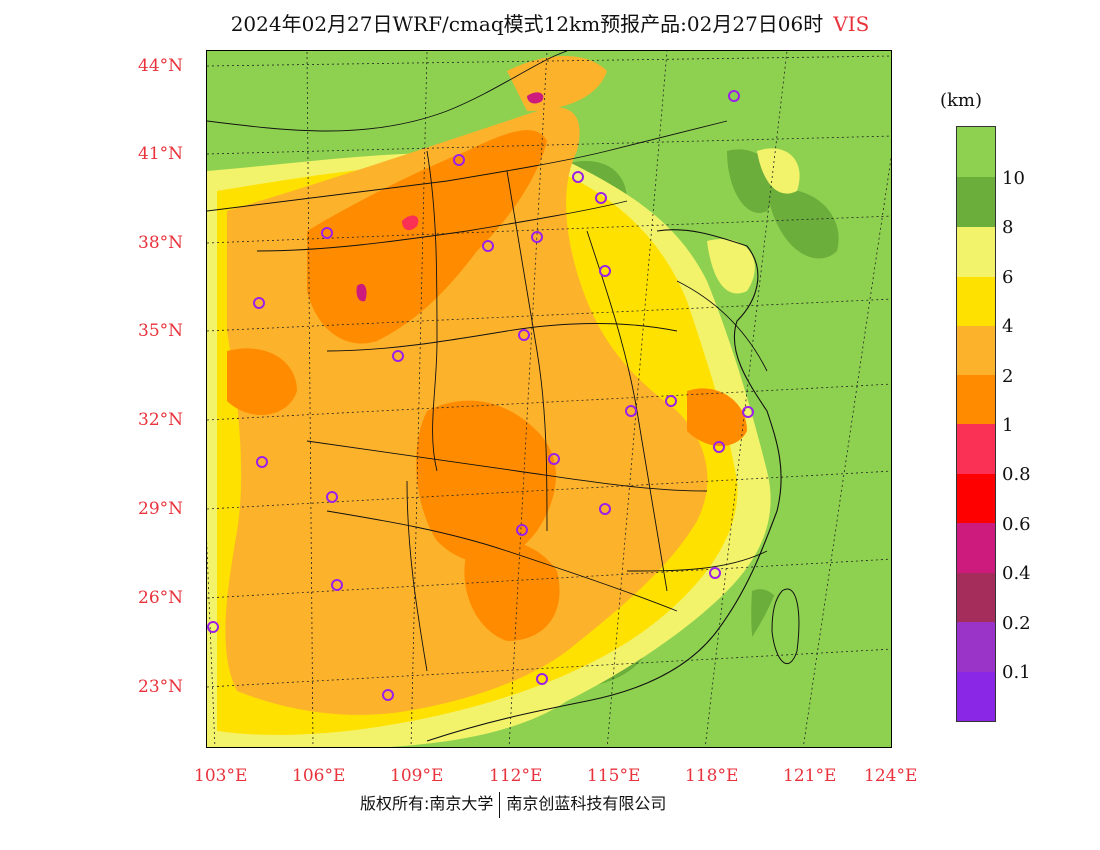 This screenshot has height=850, width=1100. What do you see at coordinates (161, 331) in the screenshot?
I see `lat-label-35: 35°N` at bounding box center [161, 331].